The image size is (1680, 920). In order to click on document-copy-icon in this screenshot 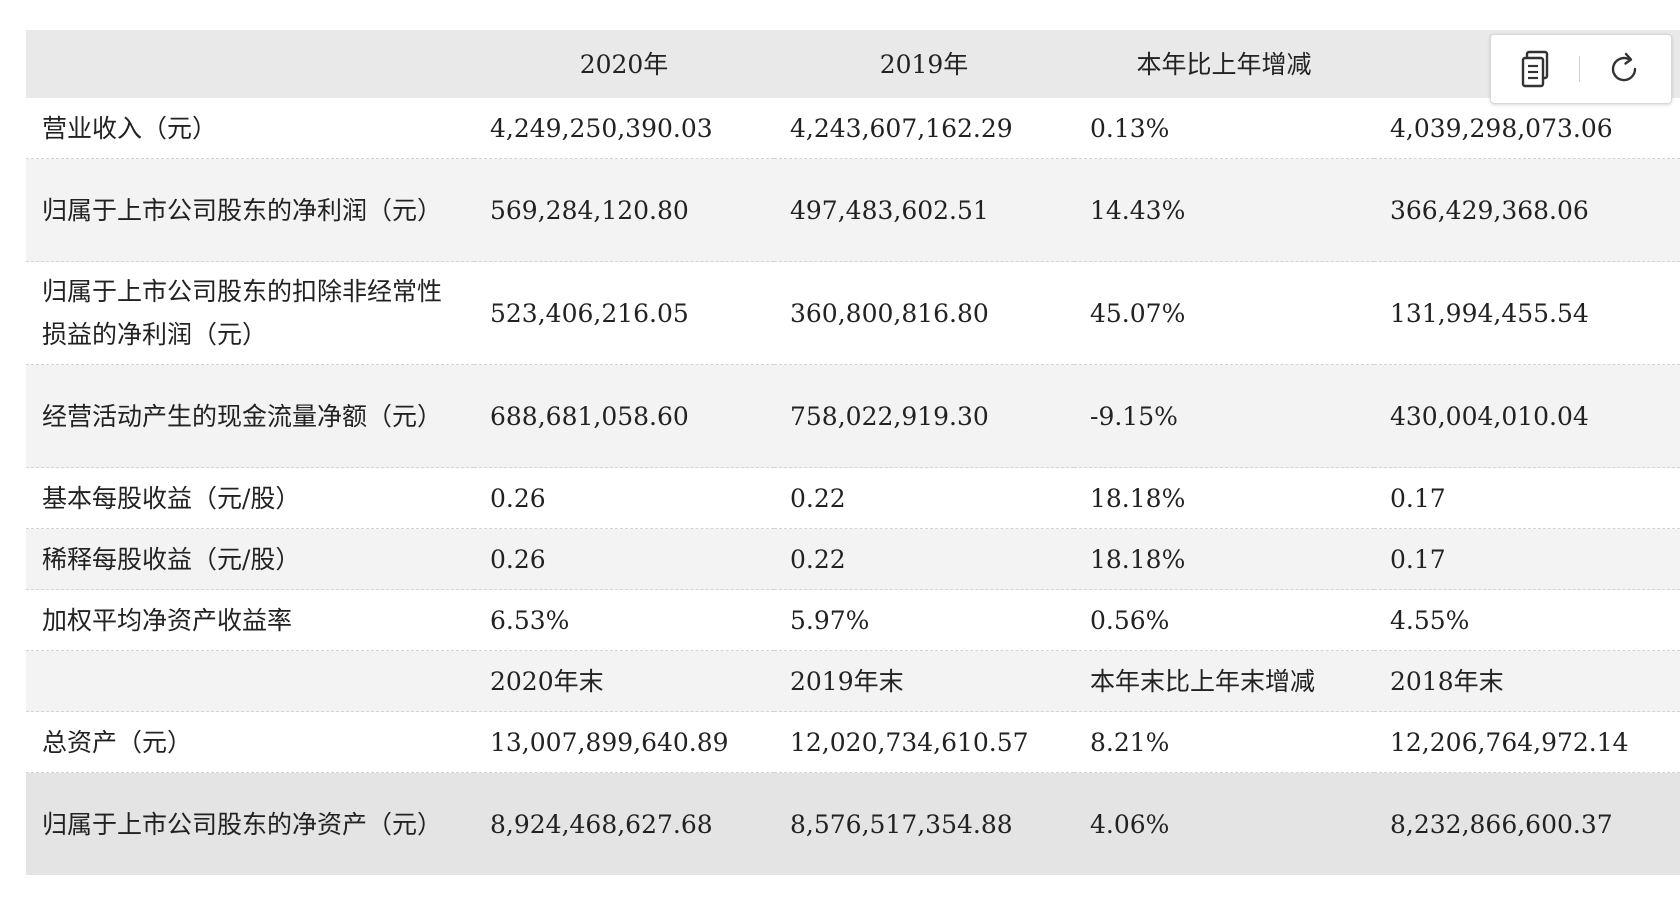, I will do `click(1535, 69)`.